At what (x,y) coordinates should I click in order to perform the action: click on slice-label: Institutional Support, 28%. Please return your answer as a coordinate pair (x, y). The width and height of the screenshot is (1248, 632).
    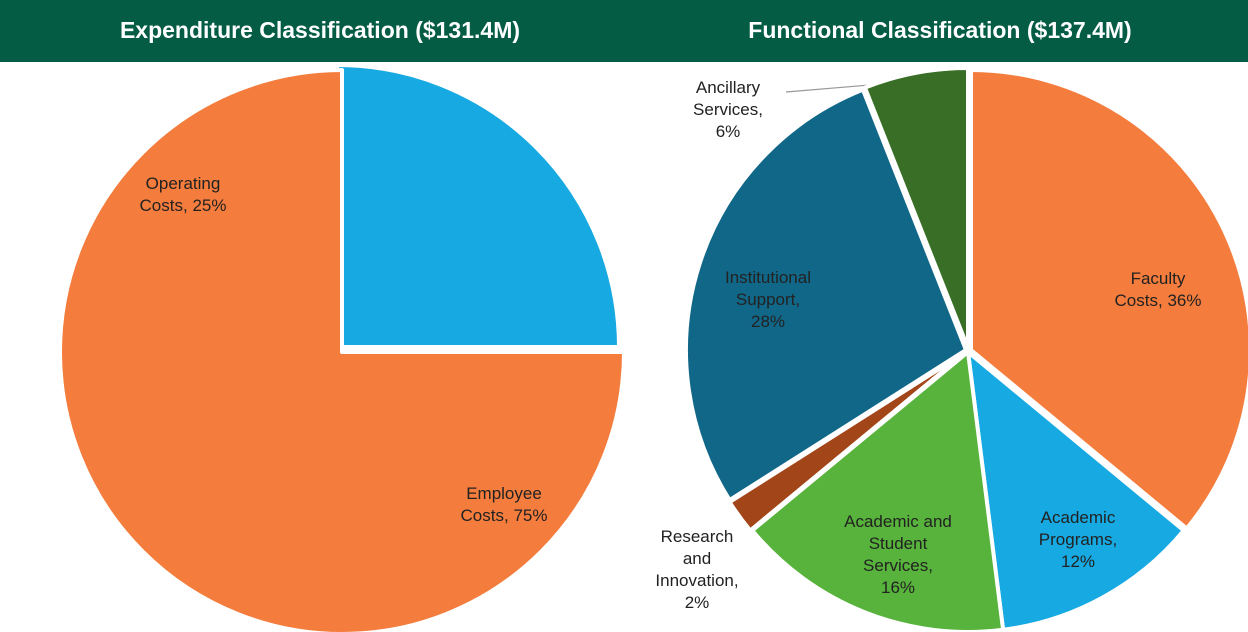
    Looking at the image, I should click on (768, 300).